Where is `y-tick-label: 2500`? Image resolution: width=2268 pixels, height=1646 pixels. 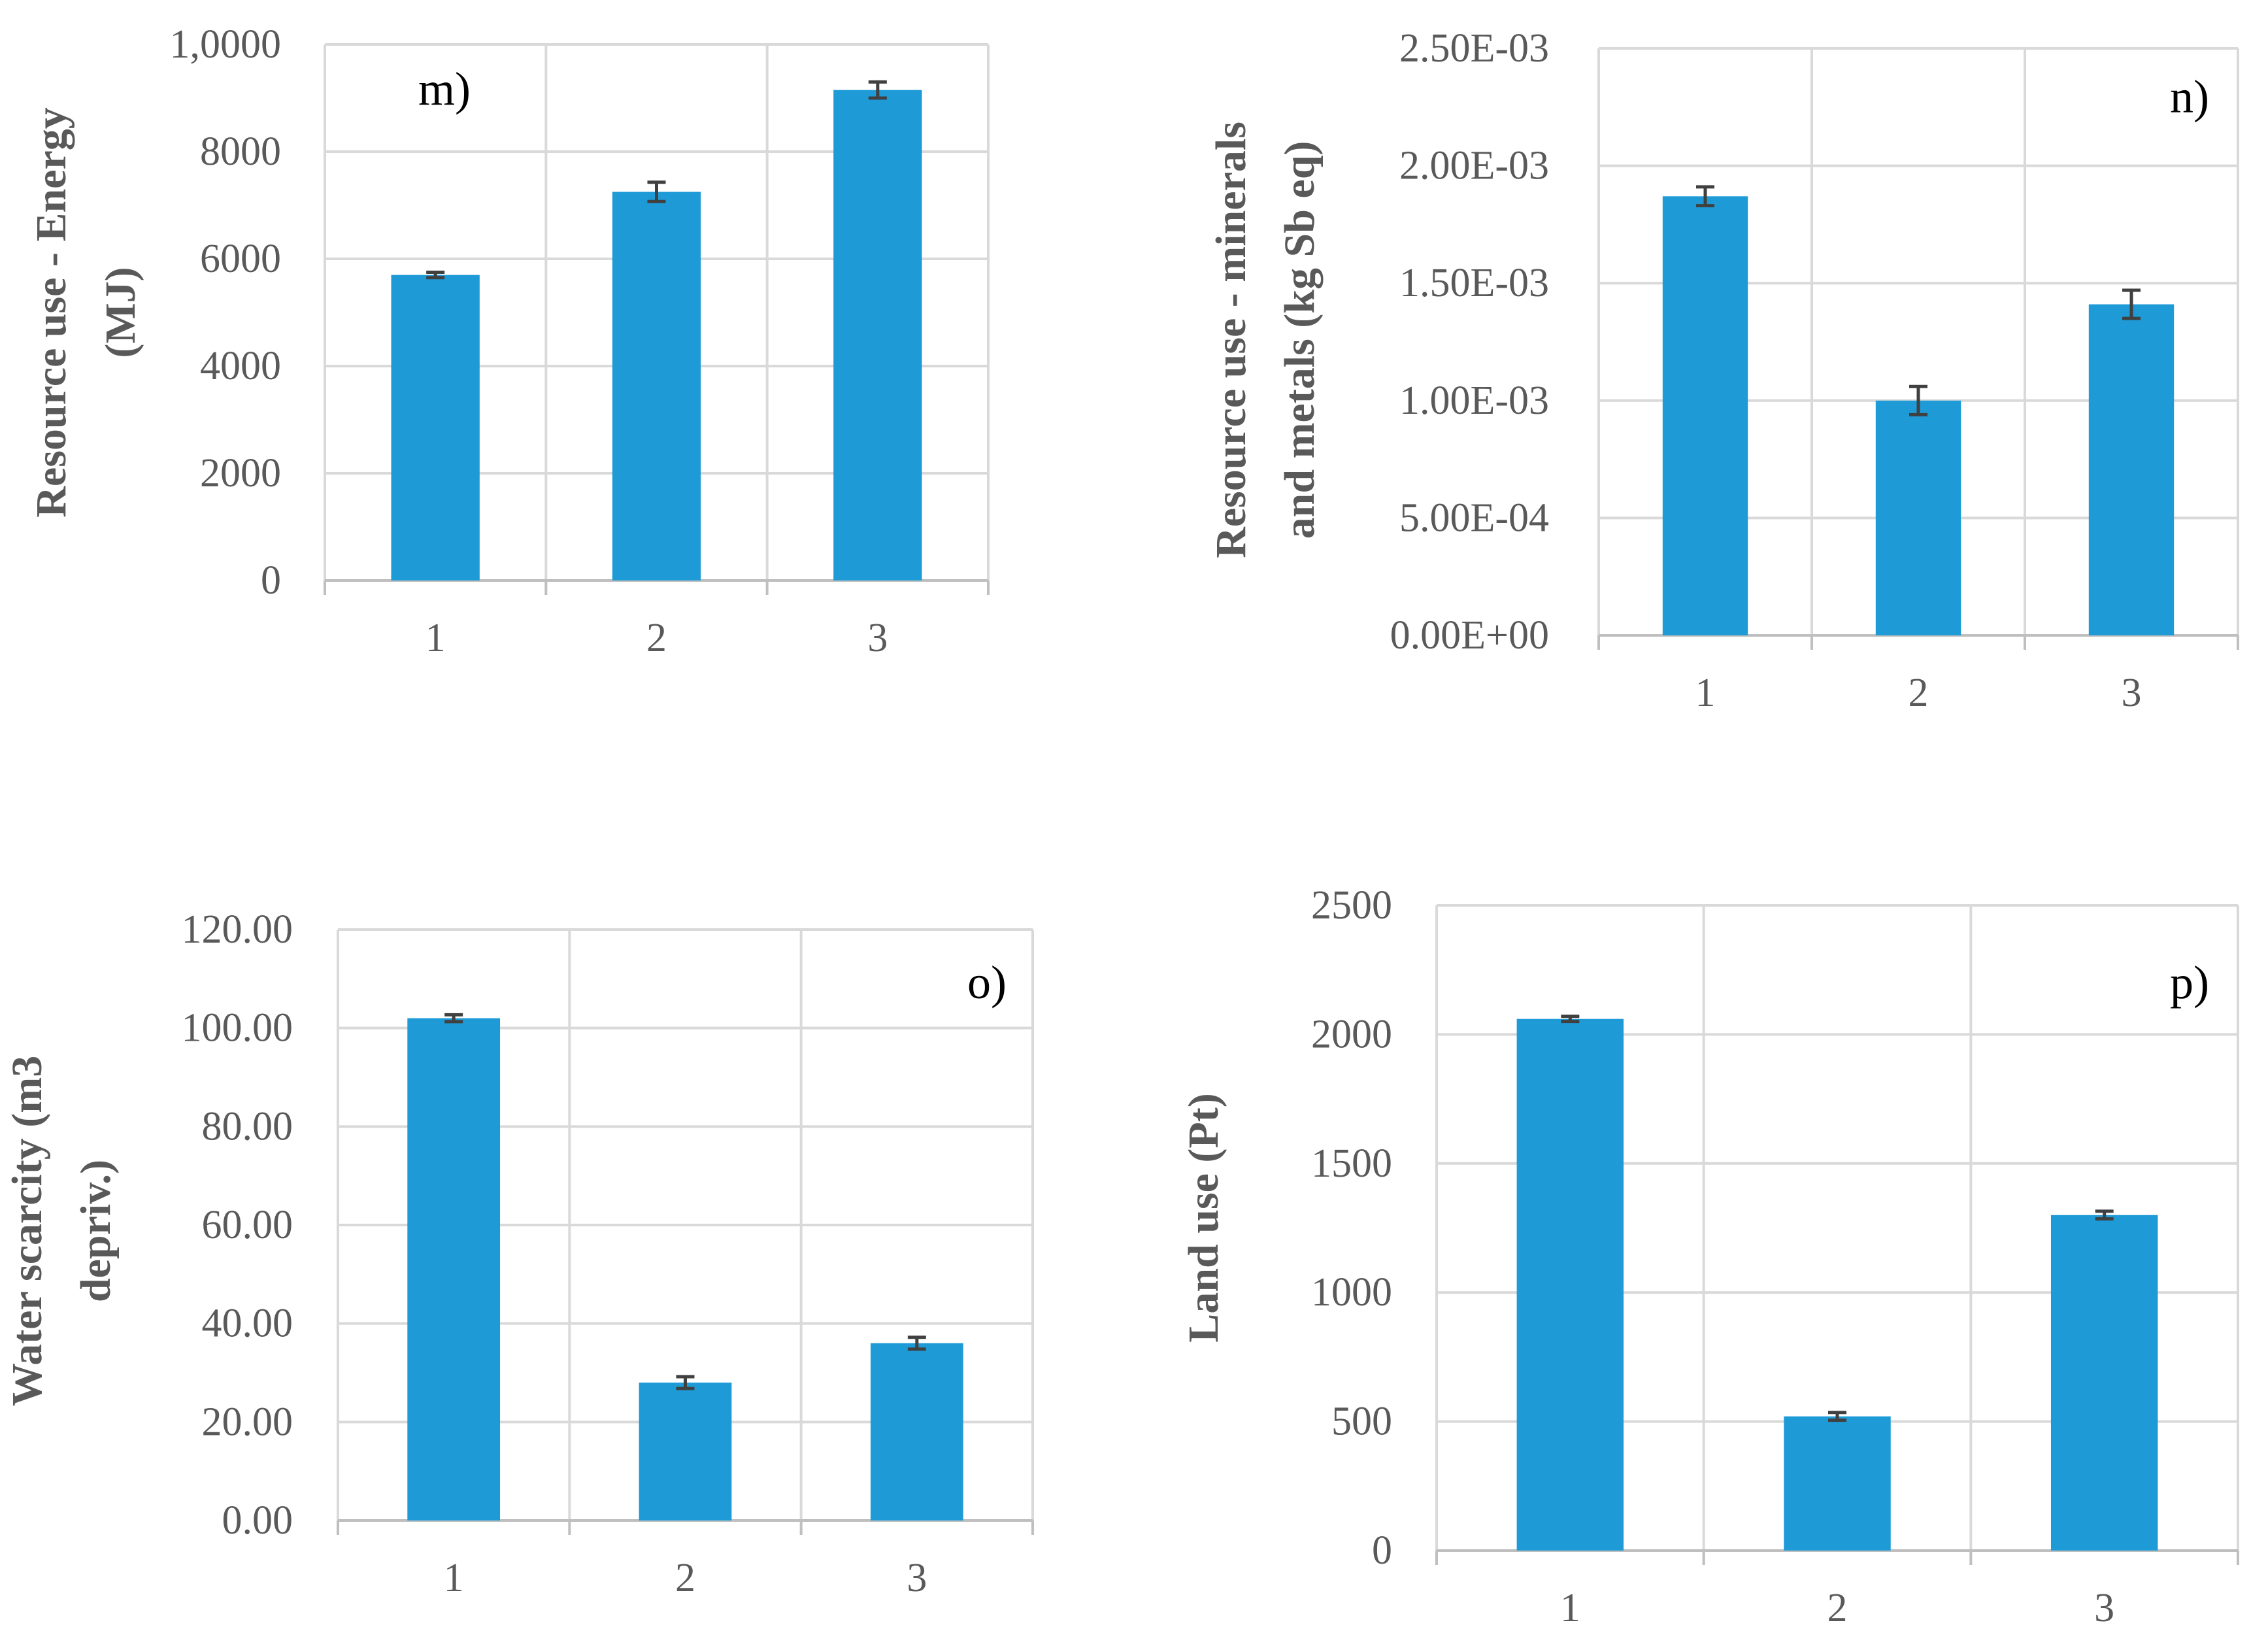
y-tick-label: 2500 is located at coordinates (1352, 905).